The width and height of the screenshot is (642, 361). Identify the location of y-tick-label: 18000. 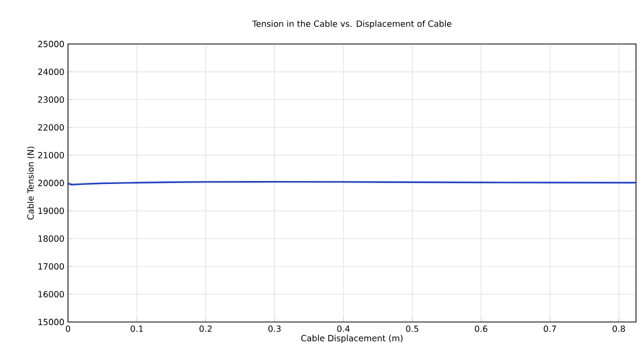
(51, 238).